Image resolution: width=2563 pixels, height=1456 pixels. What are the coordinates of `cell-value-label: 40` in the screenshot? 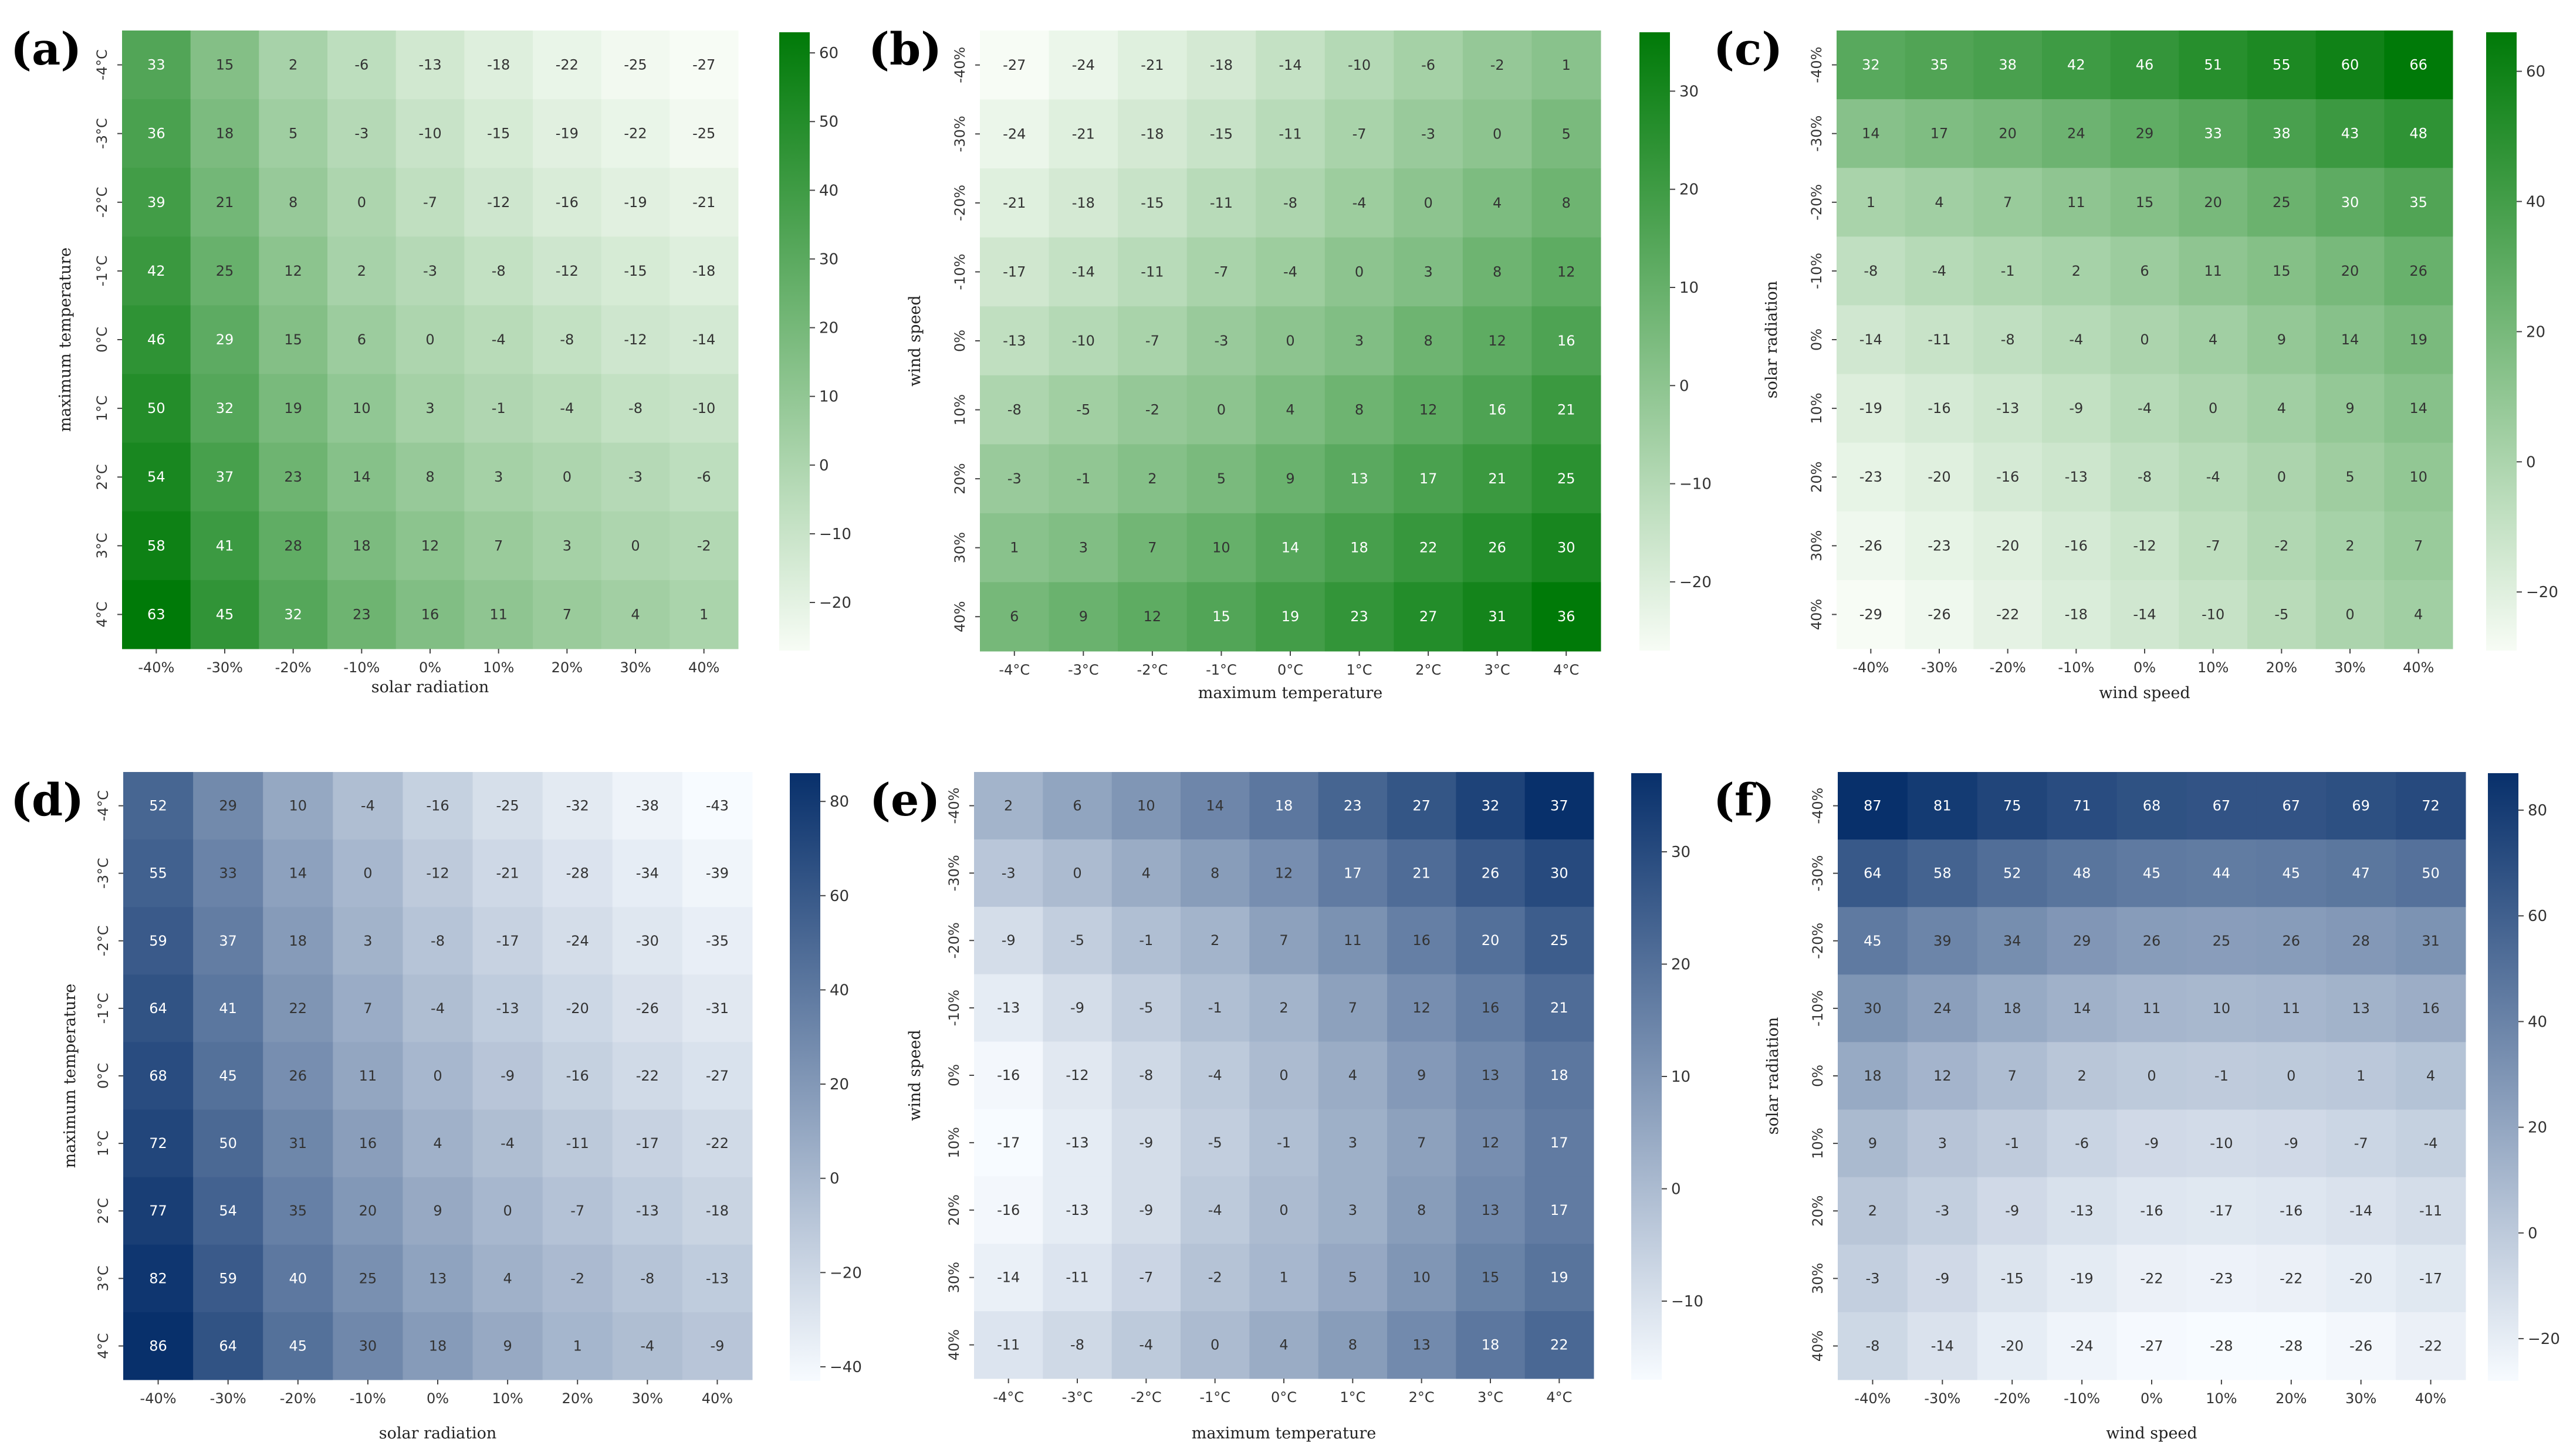 It's located at (298, 1278).